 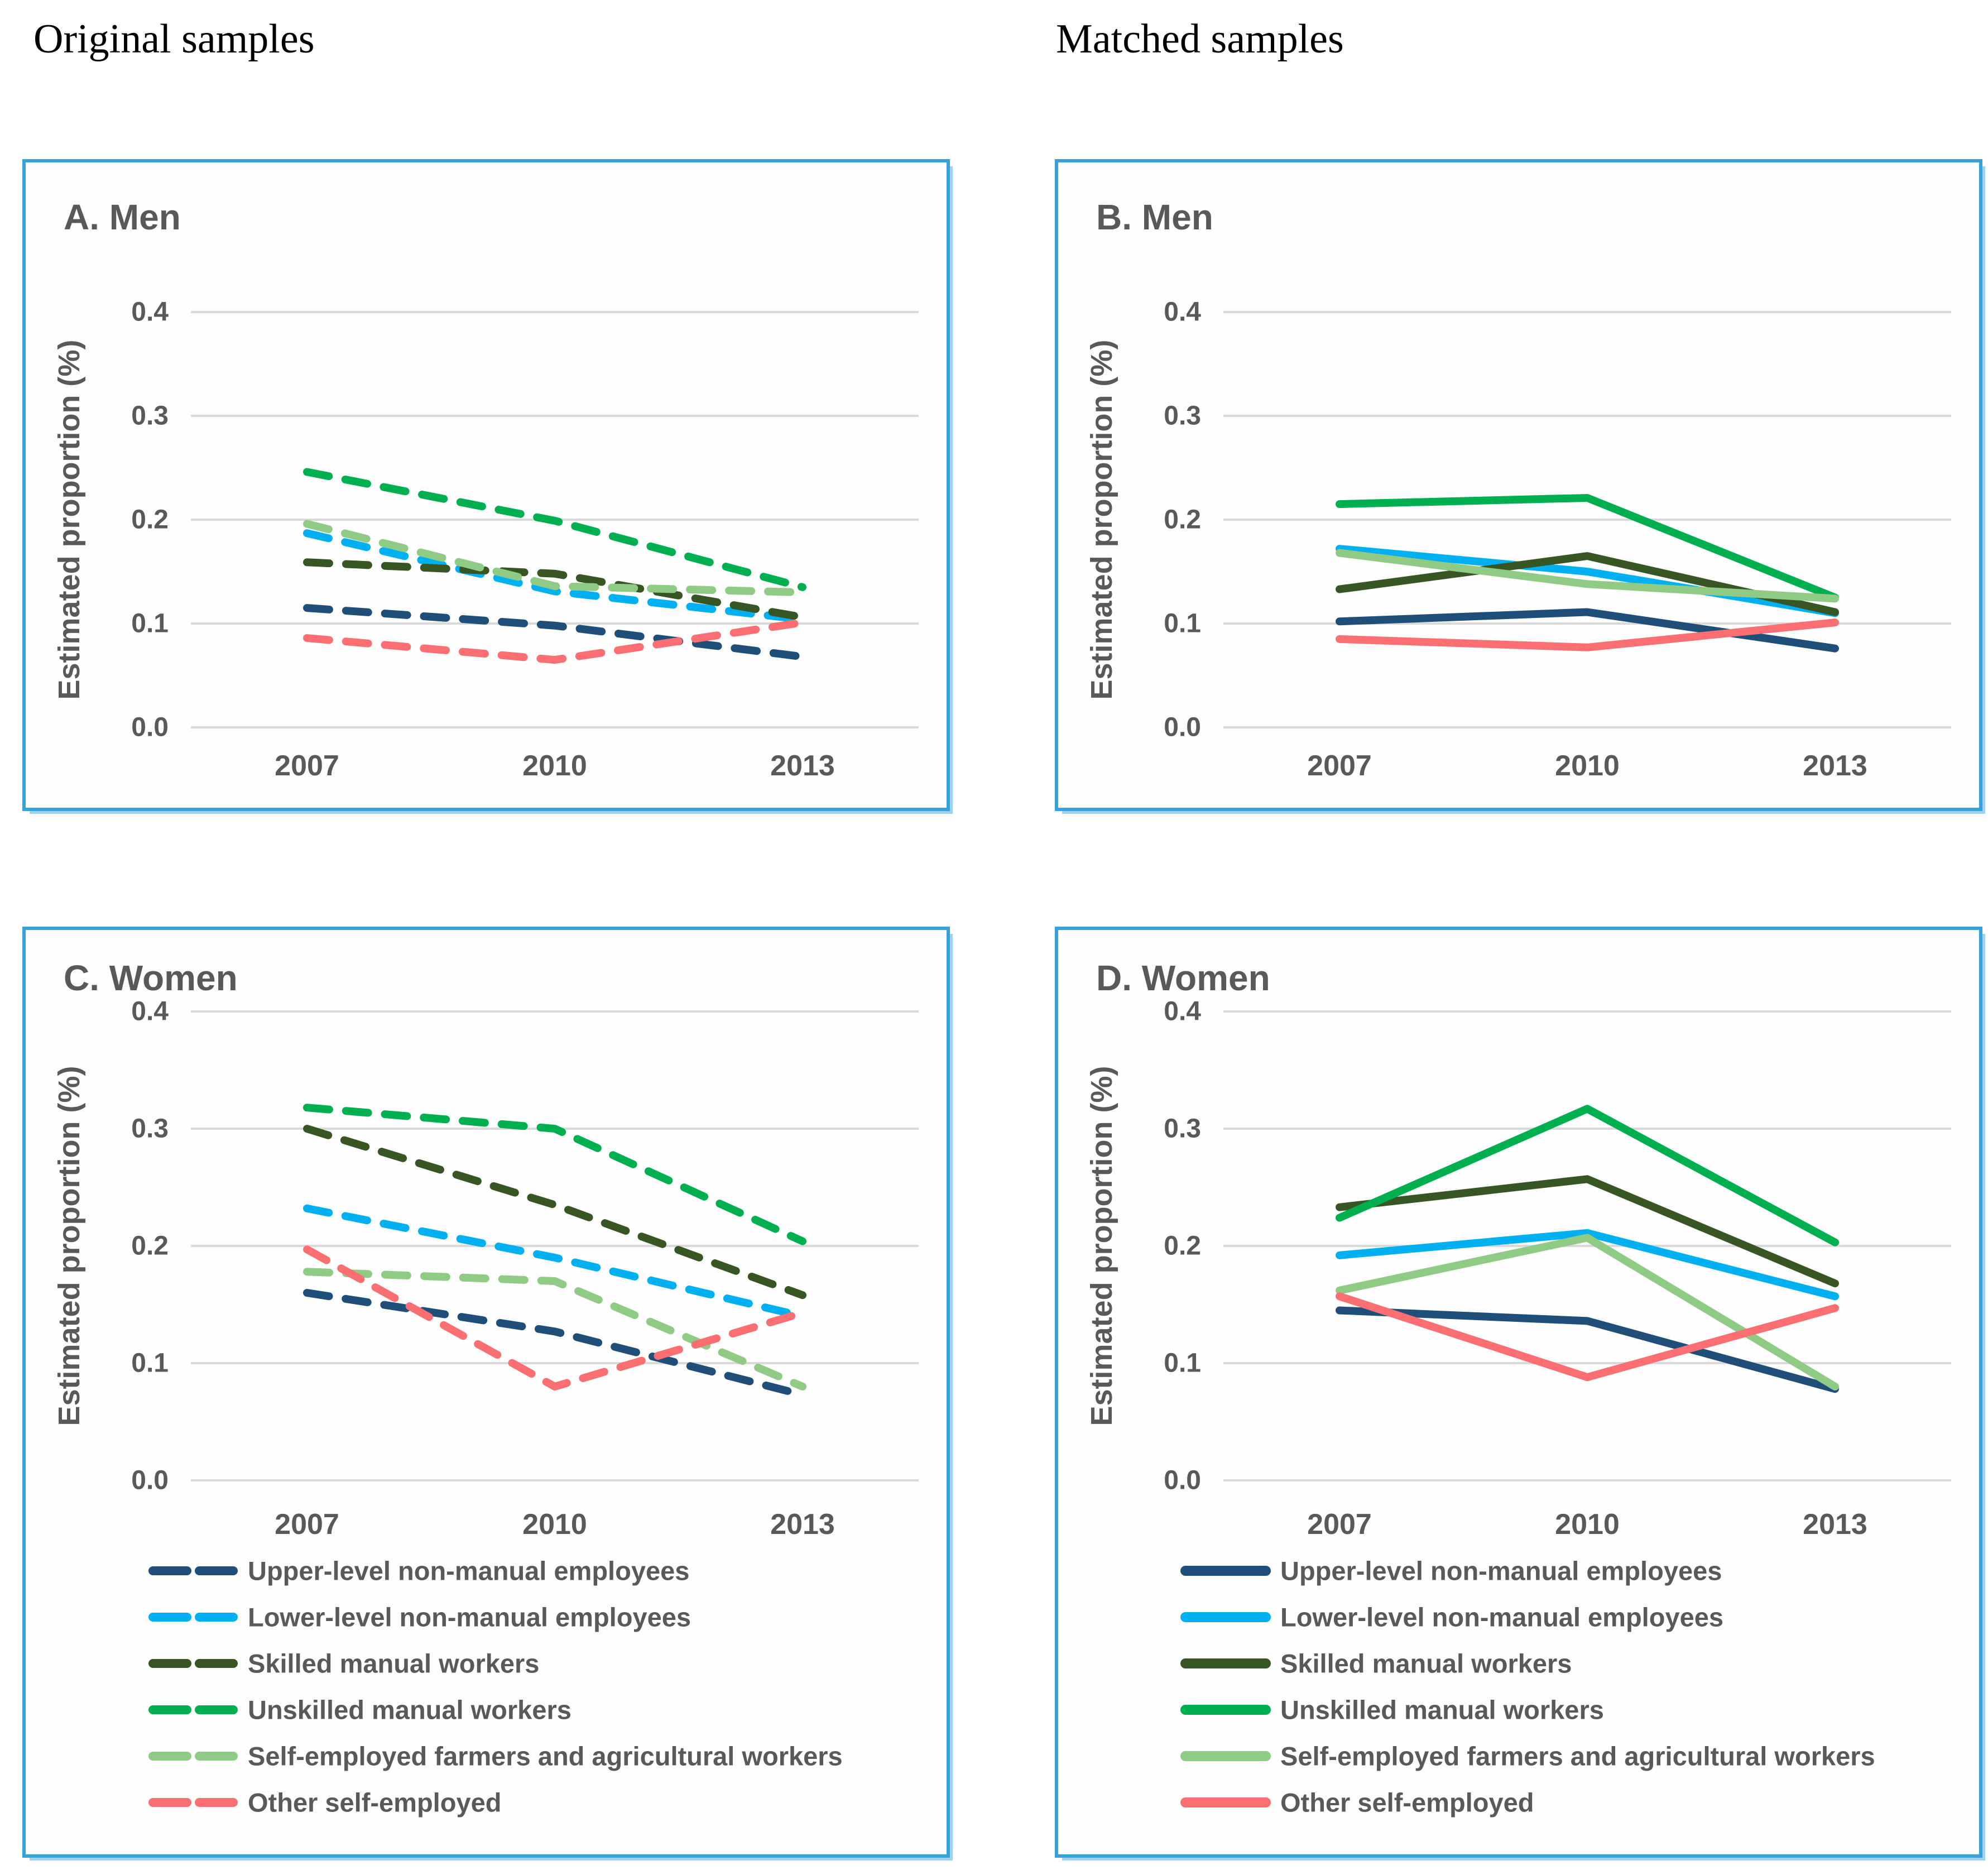 What do you see at coordinates (1200, 39) in the screenshot?
I see `header-matched-samples: Matched samples` at bounding box center [1200, 39].